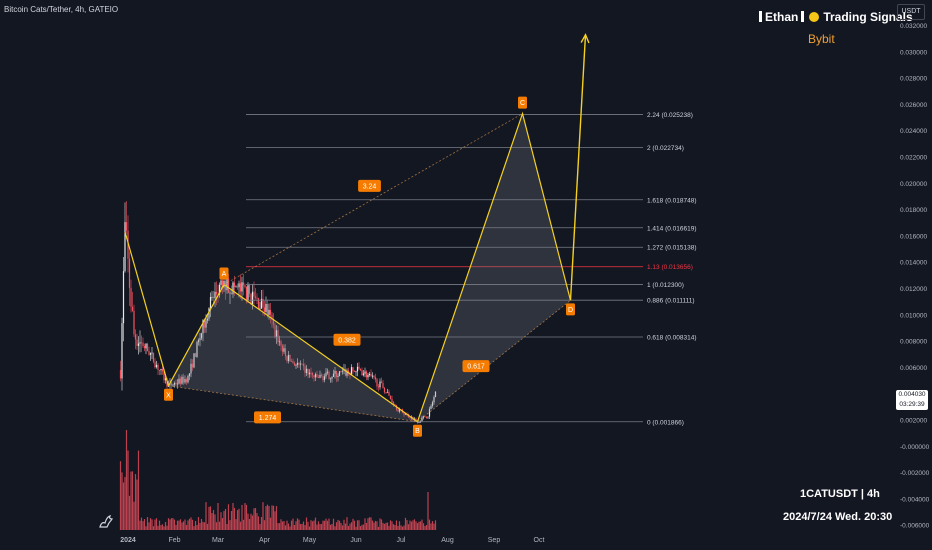 This screenshot has height=550, width=932. I want to click on tradingview-logo-icon, so click(106, 521).